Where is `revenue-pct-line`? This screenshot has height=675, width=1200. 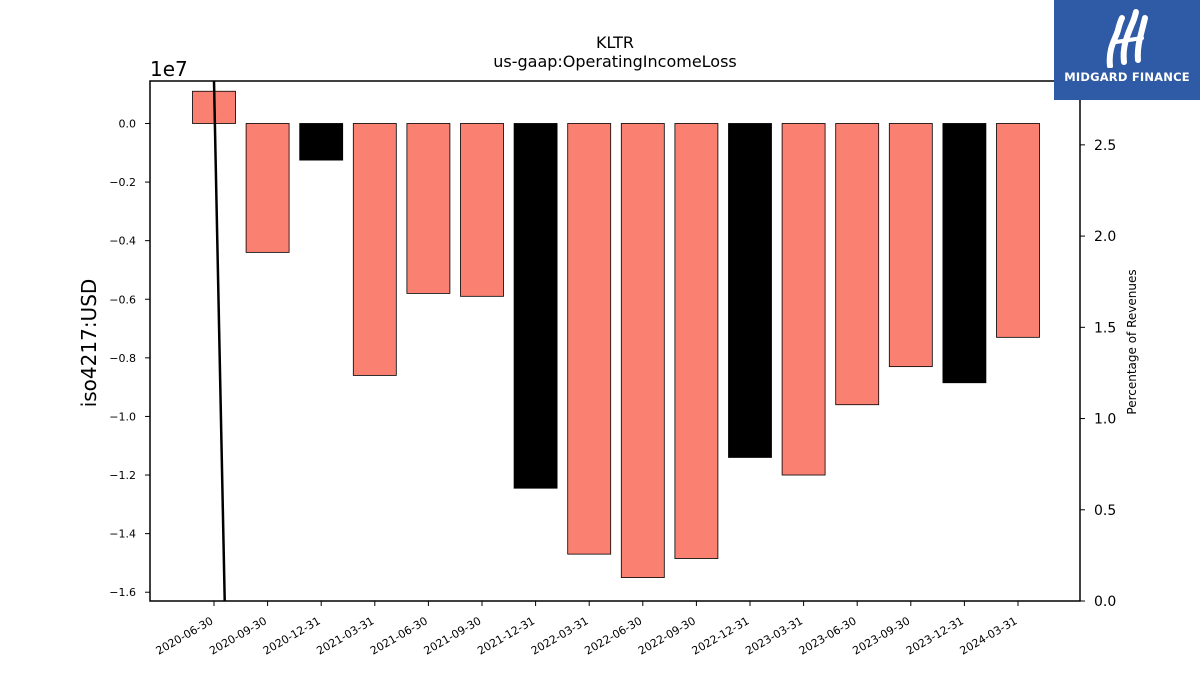 revenue-pct-line is located at coordinates (219, 341).